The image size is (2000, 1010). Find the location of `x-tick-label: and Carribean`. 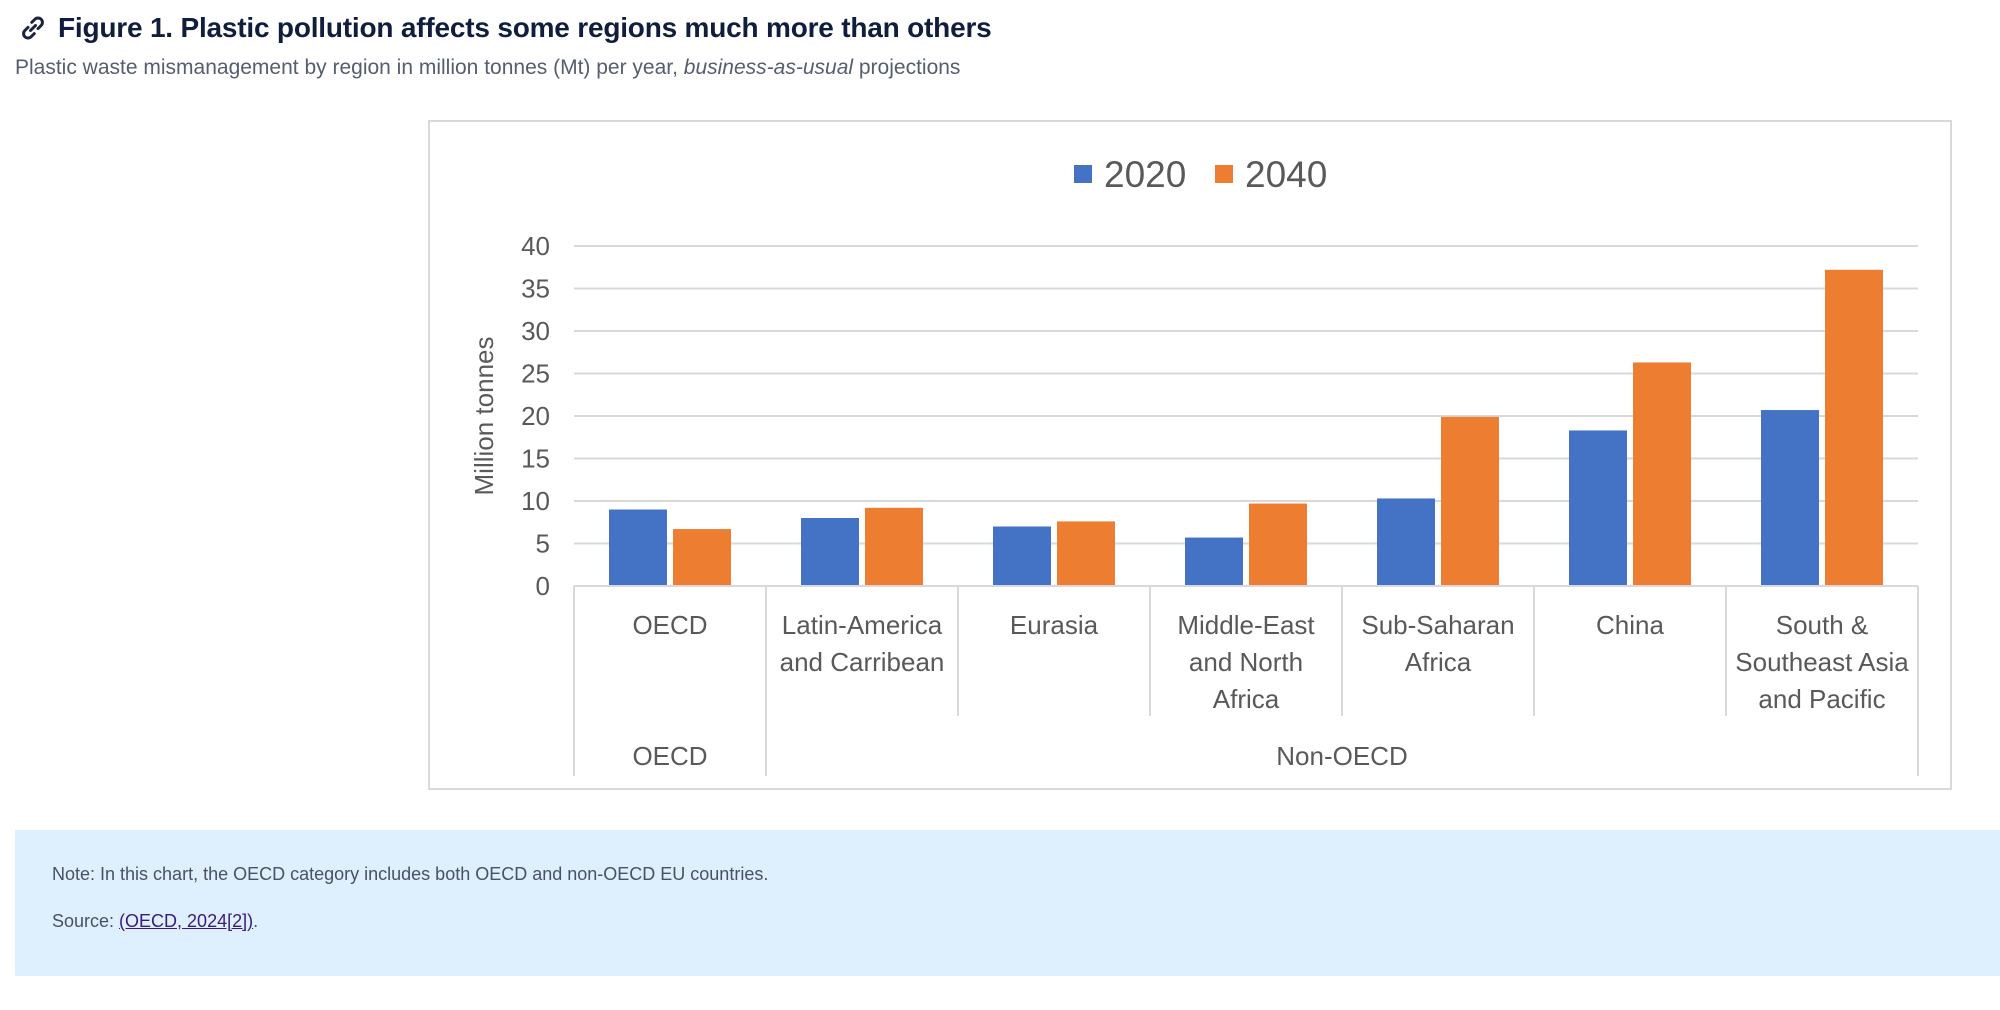

x-tick-label: and Carribean is located at coordinates (862, 662).